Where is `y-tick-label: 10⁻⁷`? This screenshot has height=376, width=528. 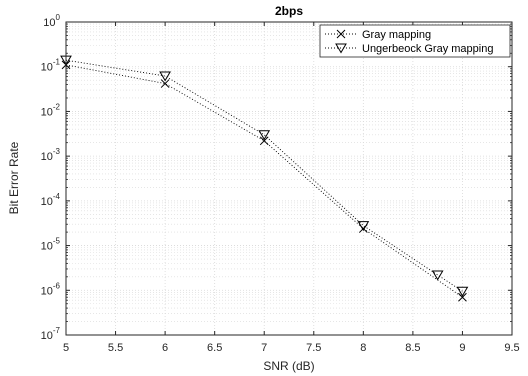
y-tick-label: 10⁻⁷ is located at coordinates (51, 334).